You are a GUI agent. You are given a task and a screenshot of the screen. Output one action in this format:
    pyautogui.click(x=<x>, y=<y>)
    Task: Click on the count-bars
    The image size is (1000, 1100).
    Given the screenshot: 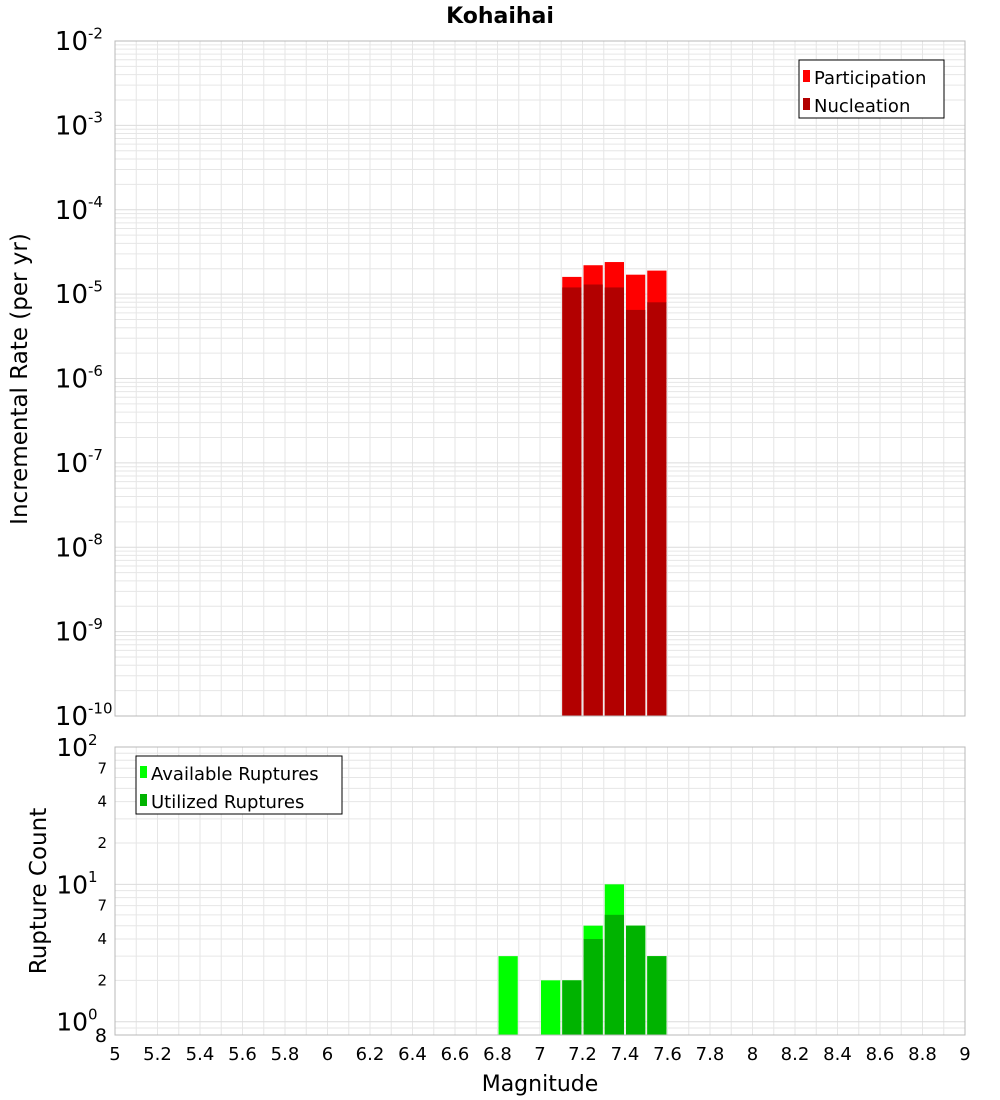 What is the action you would take?
    pyautogui.click(x=582, y=959)
    